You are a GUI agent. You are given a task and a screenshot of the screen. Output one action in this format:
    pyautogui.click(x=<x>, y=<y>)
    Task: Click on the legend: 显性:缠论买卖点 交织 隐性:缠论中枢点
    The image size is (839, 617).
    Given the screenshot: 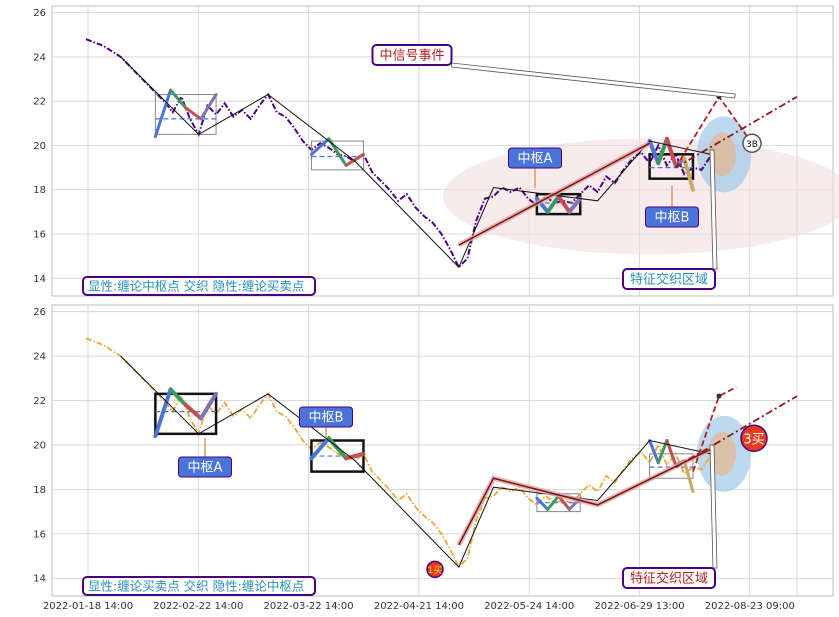 What is the action you would take?
    pyautogui.click(x=199, y=586)
    